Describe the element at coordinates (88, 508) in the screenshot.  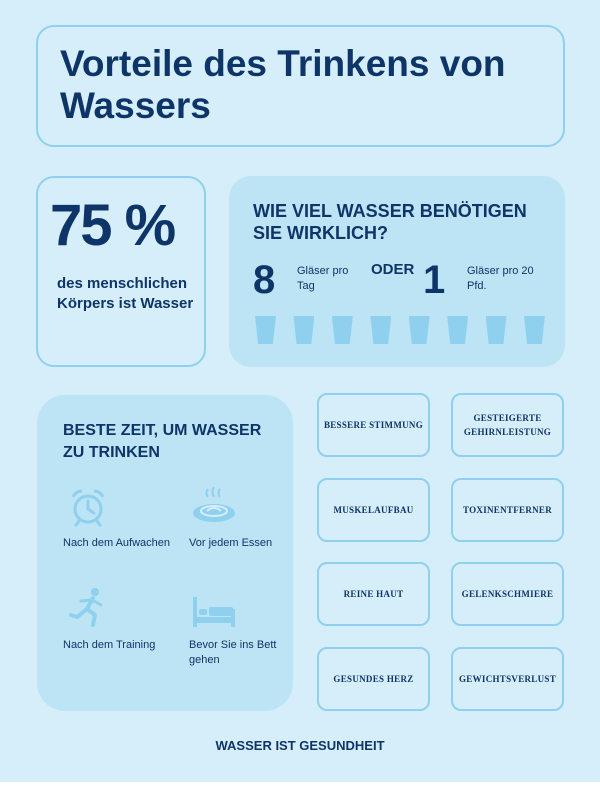
I see `alarm-clock-icon` at that location.